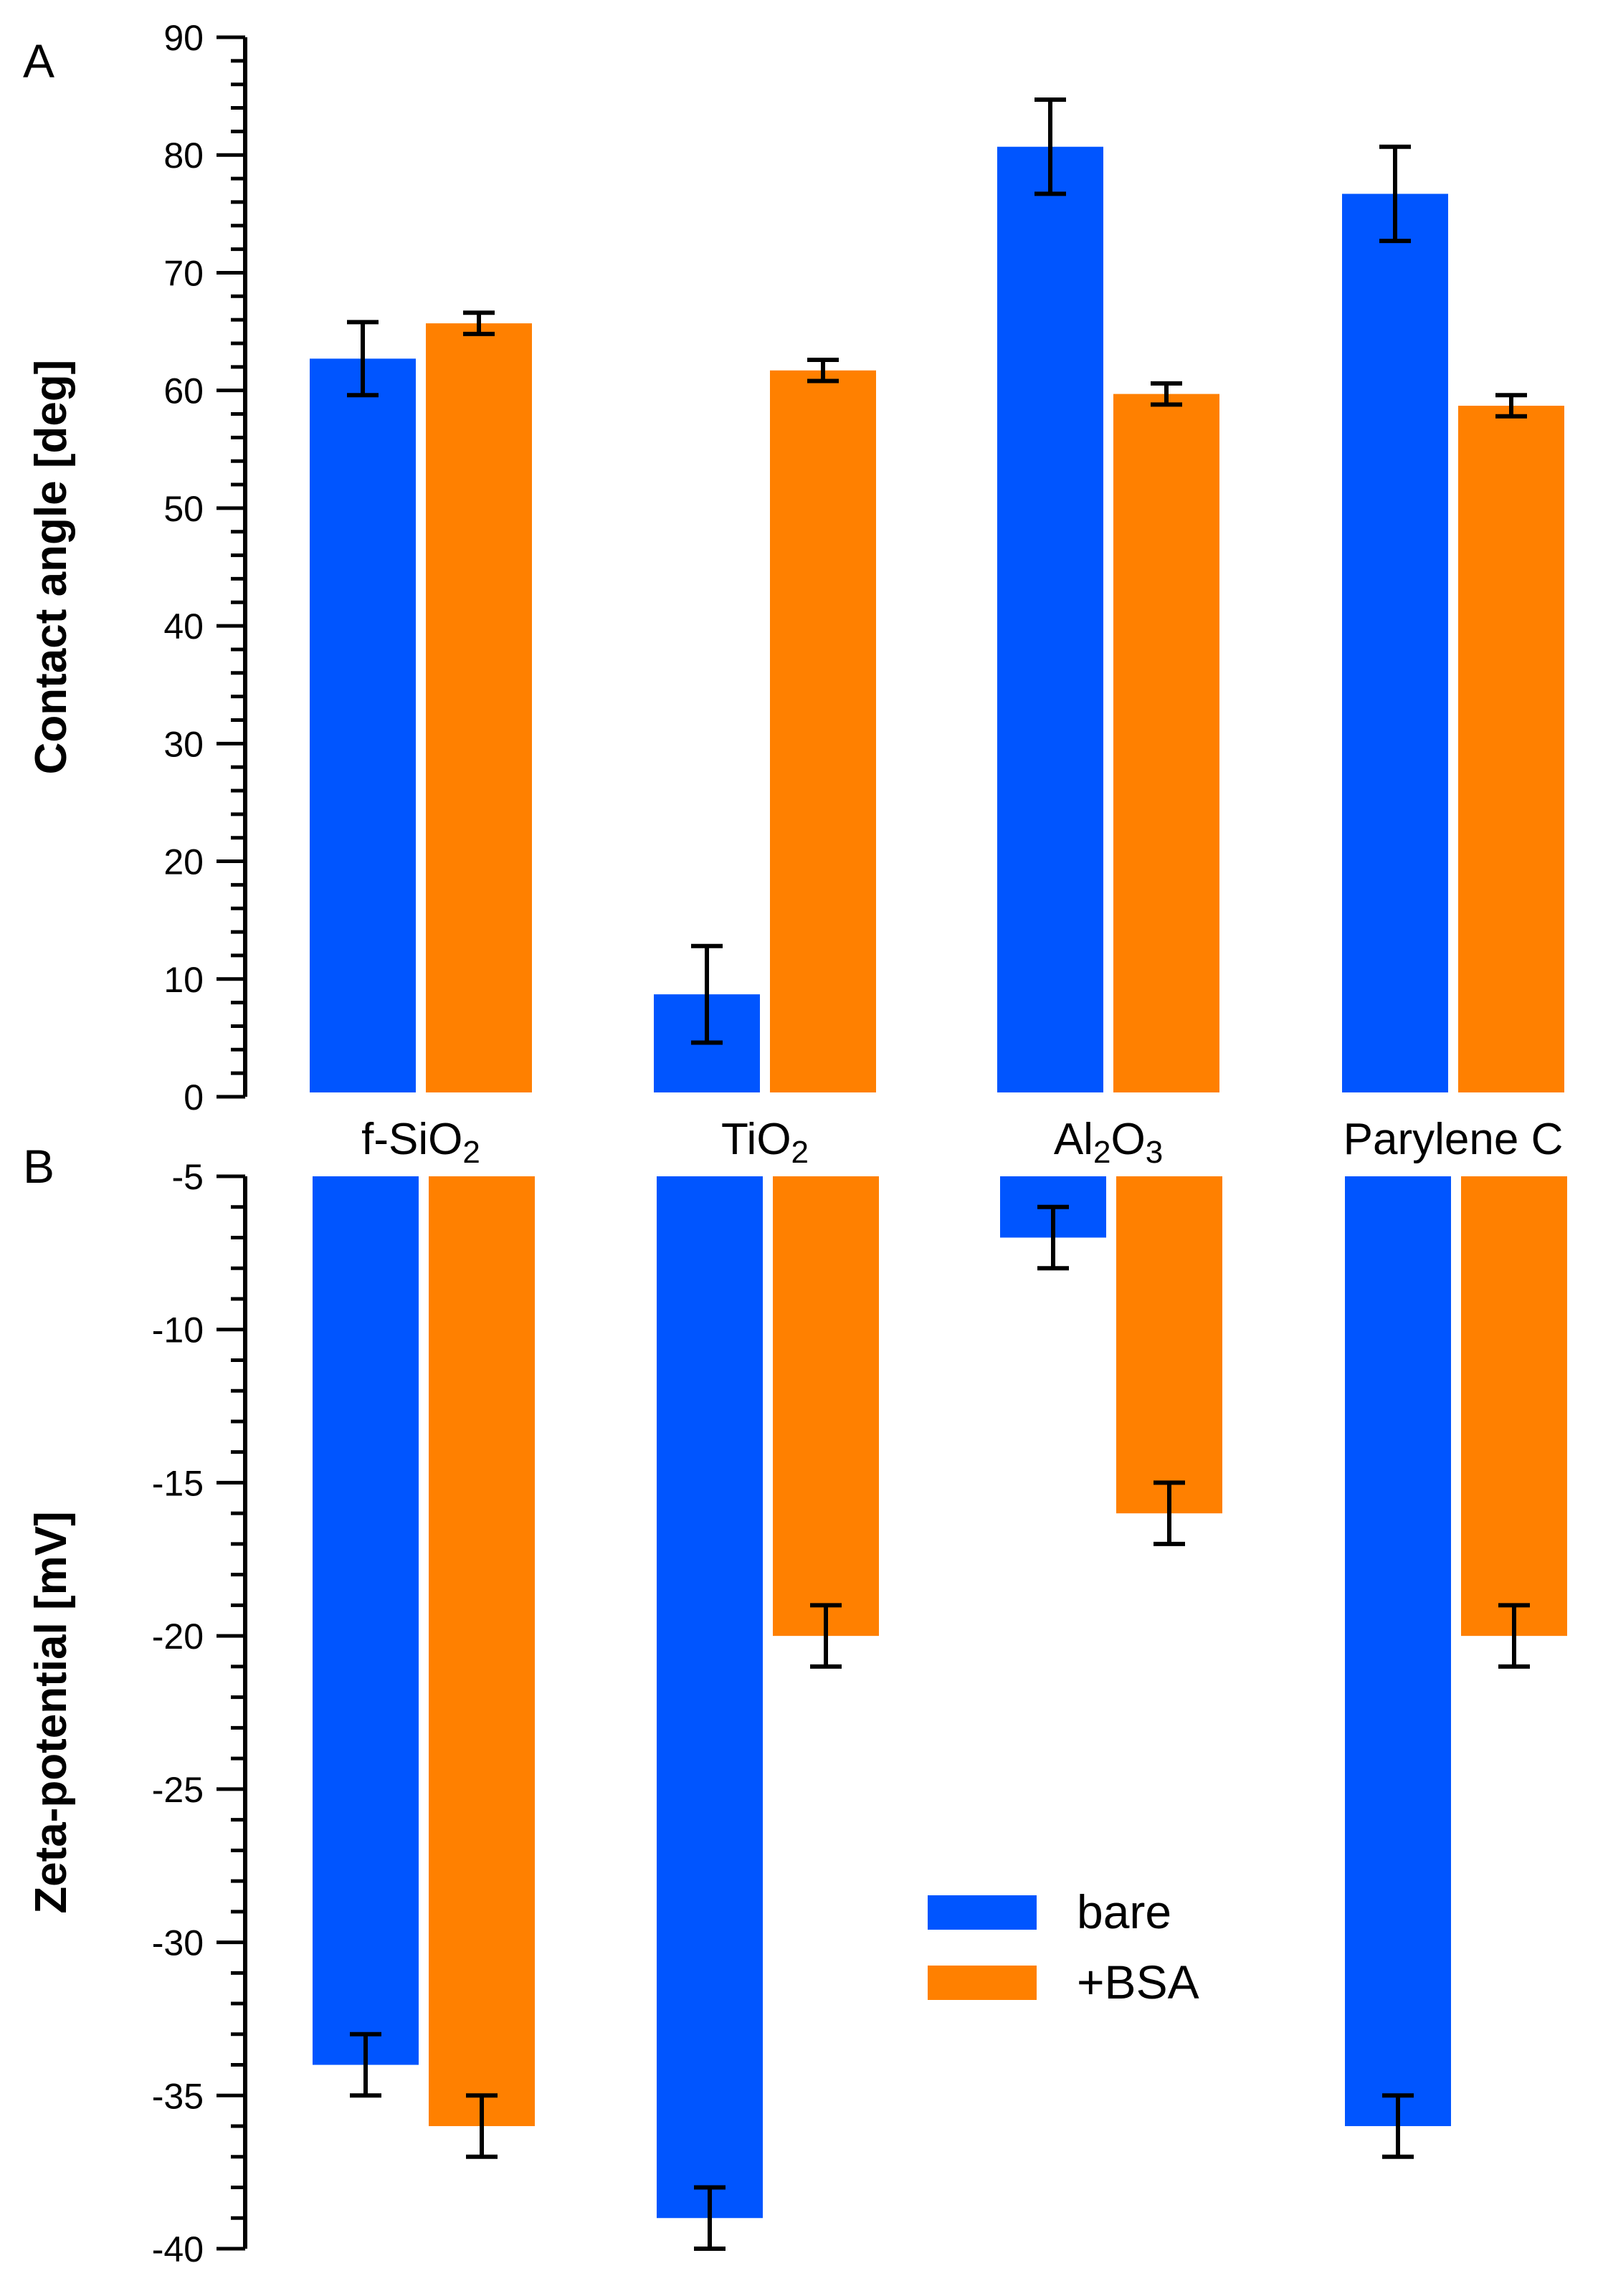 The height and width of the screenshot is (2296, 1603). What do you see at coordinates (1453, 1139) in the screenshot?
I see `category-label-3: Parylene C` at bounding box center [1453, 1139].